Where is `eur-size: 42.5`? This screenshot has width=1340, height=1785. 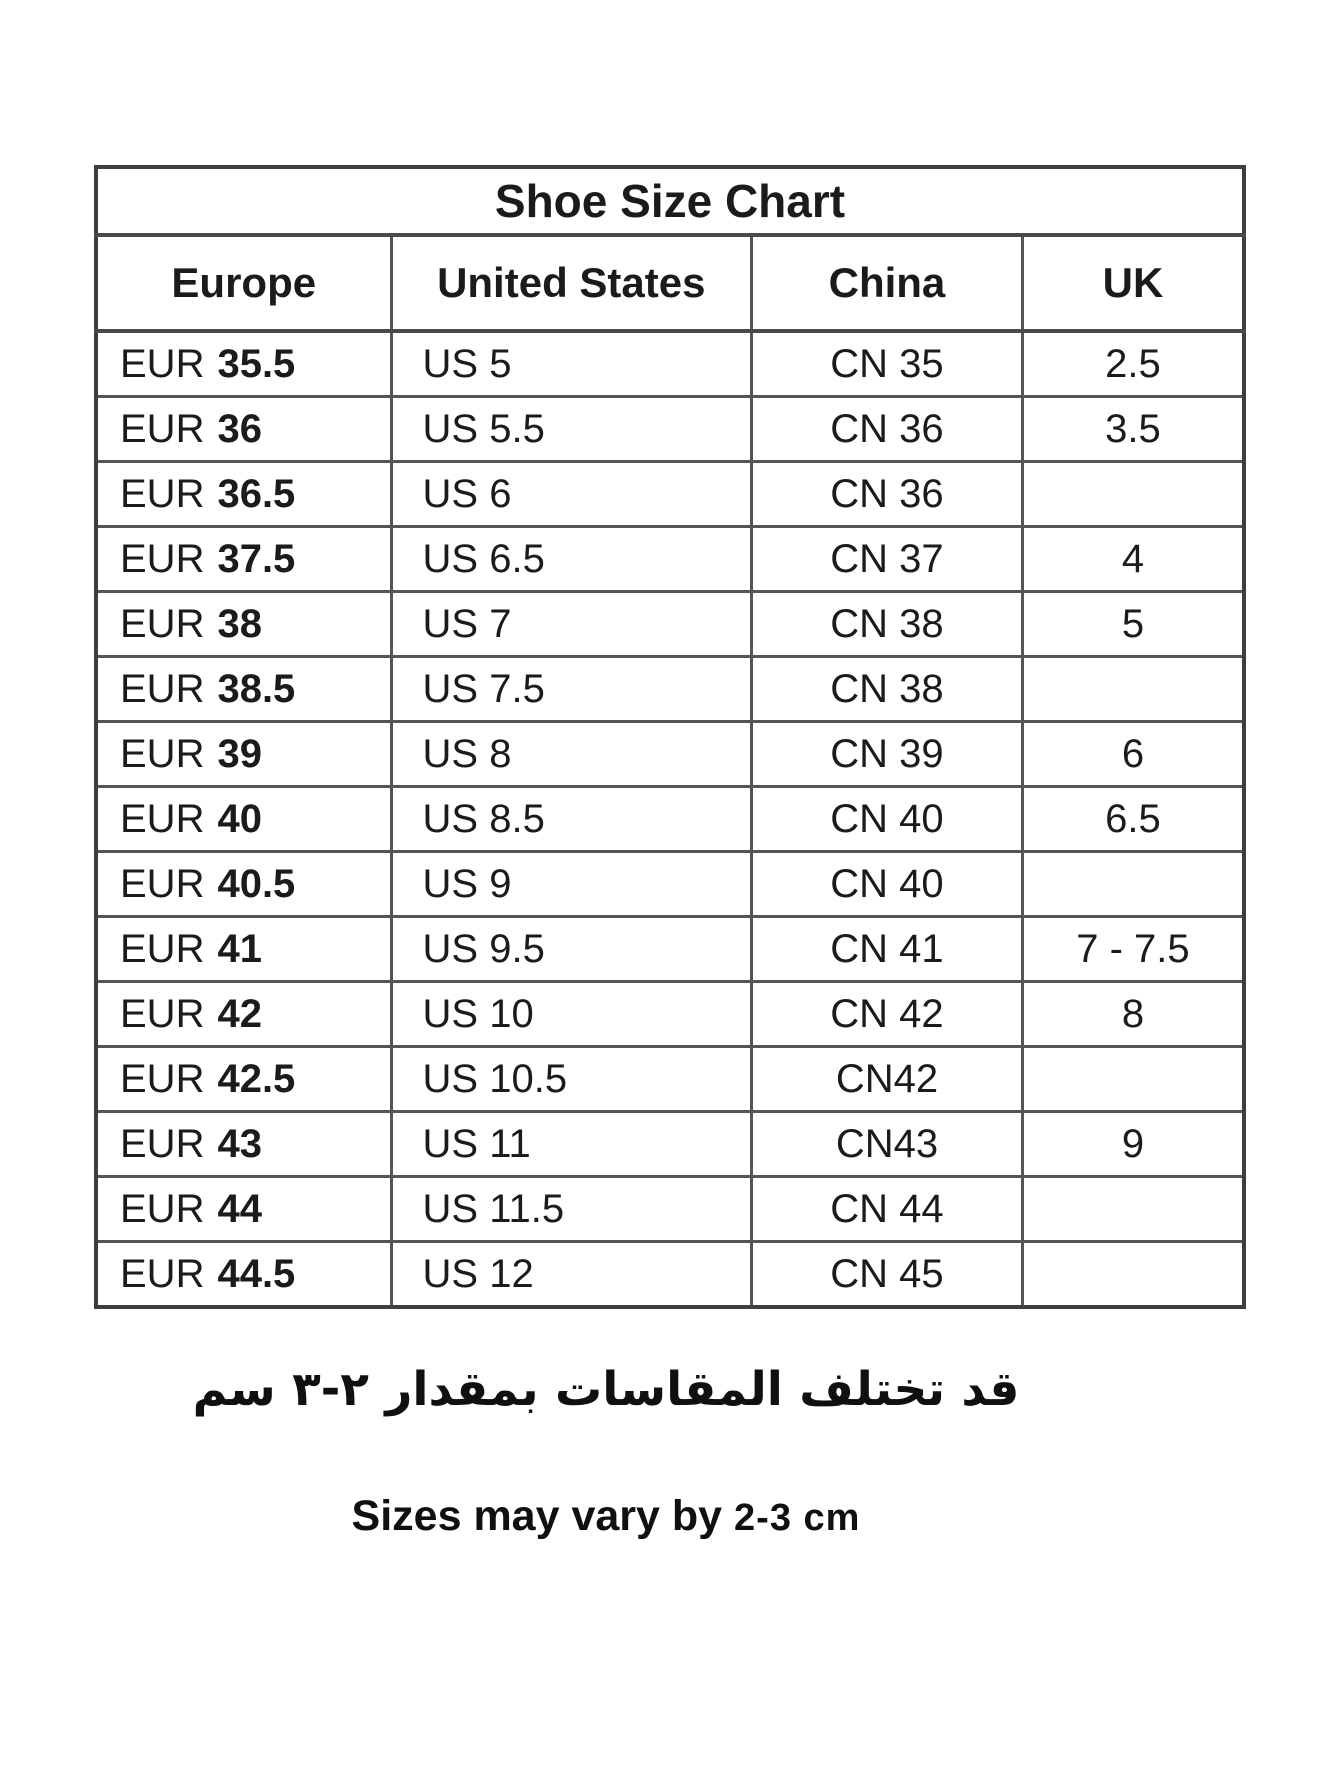
eur-size: 42.5 is located at coordinates (256, 1078).